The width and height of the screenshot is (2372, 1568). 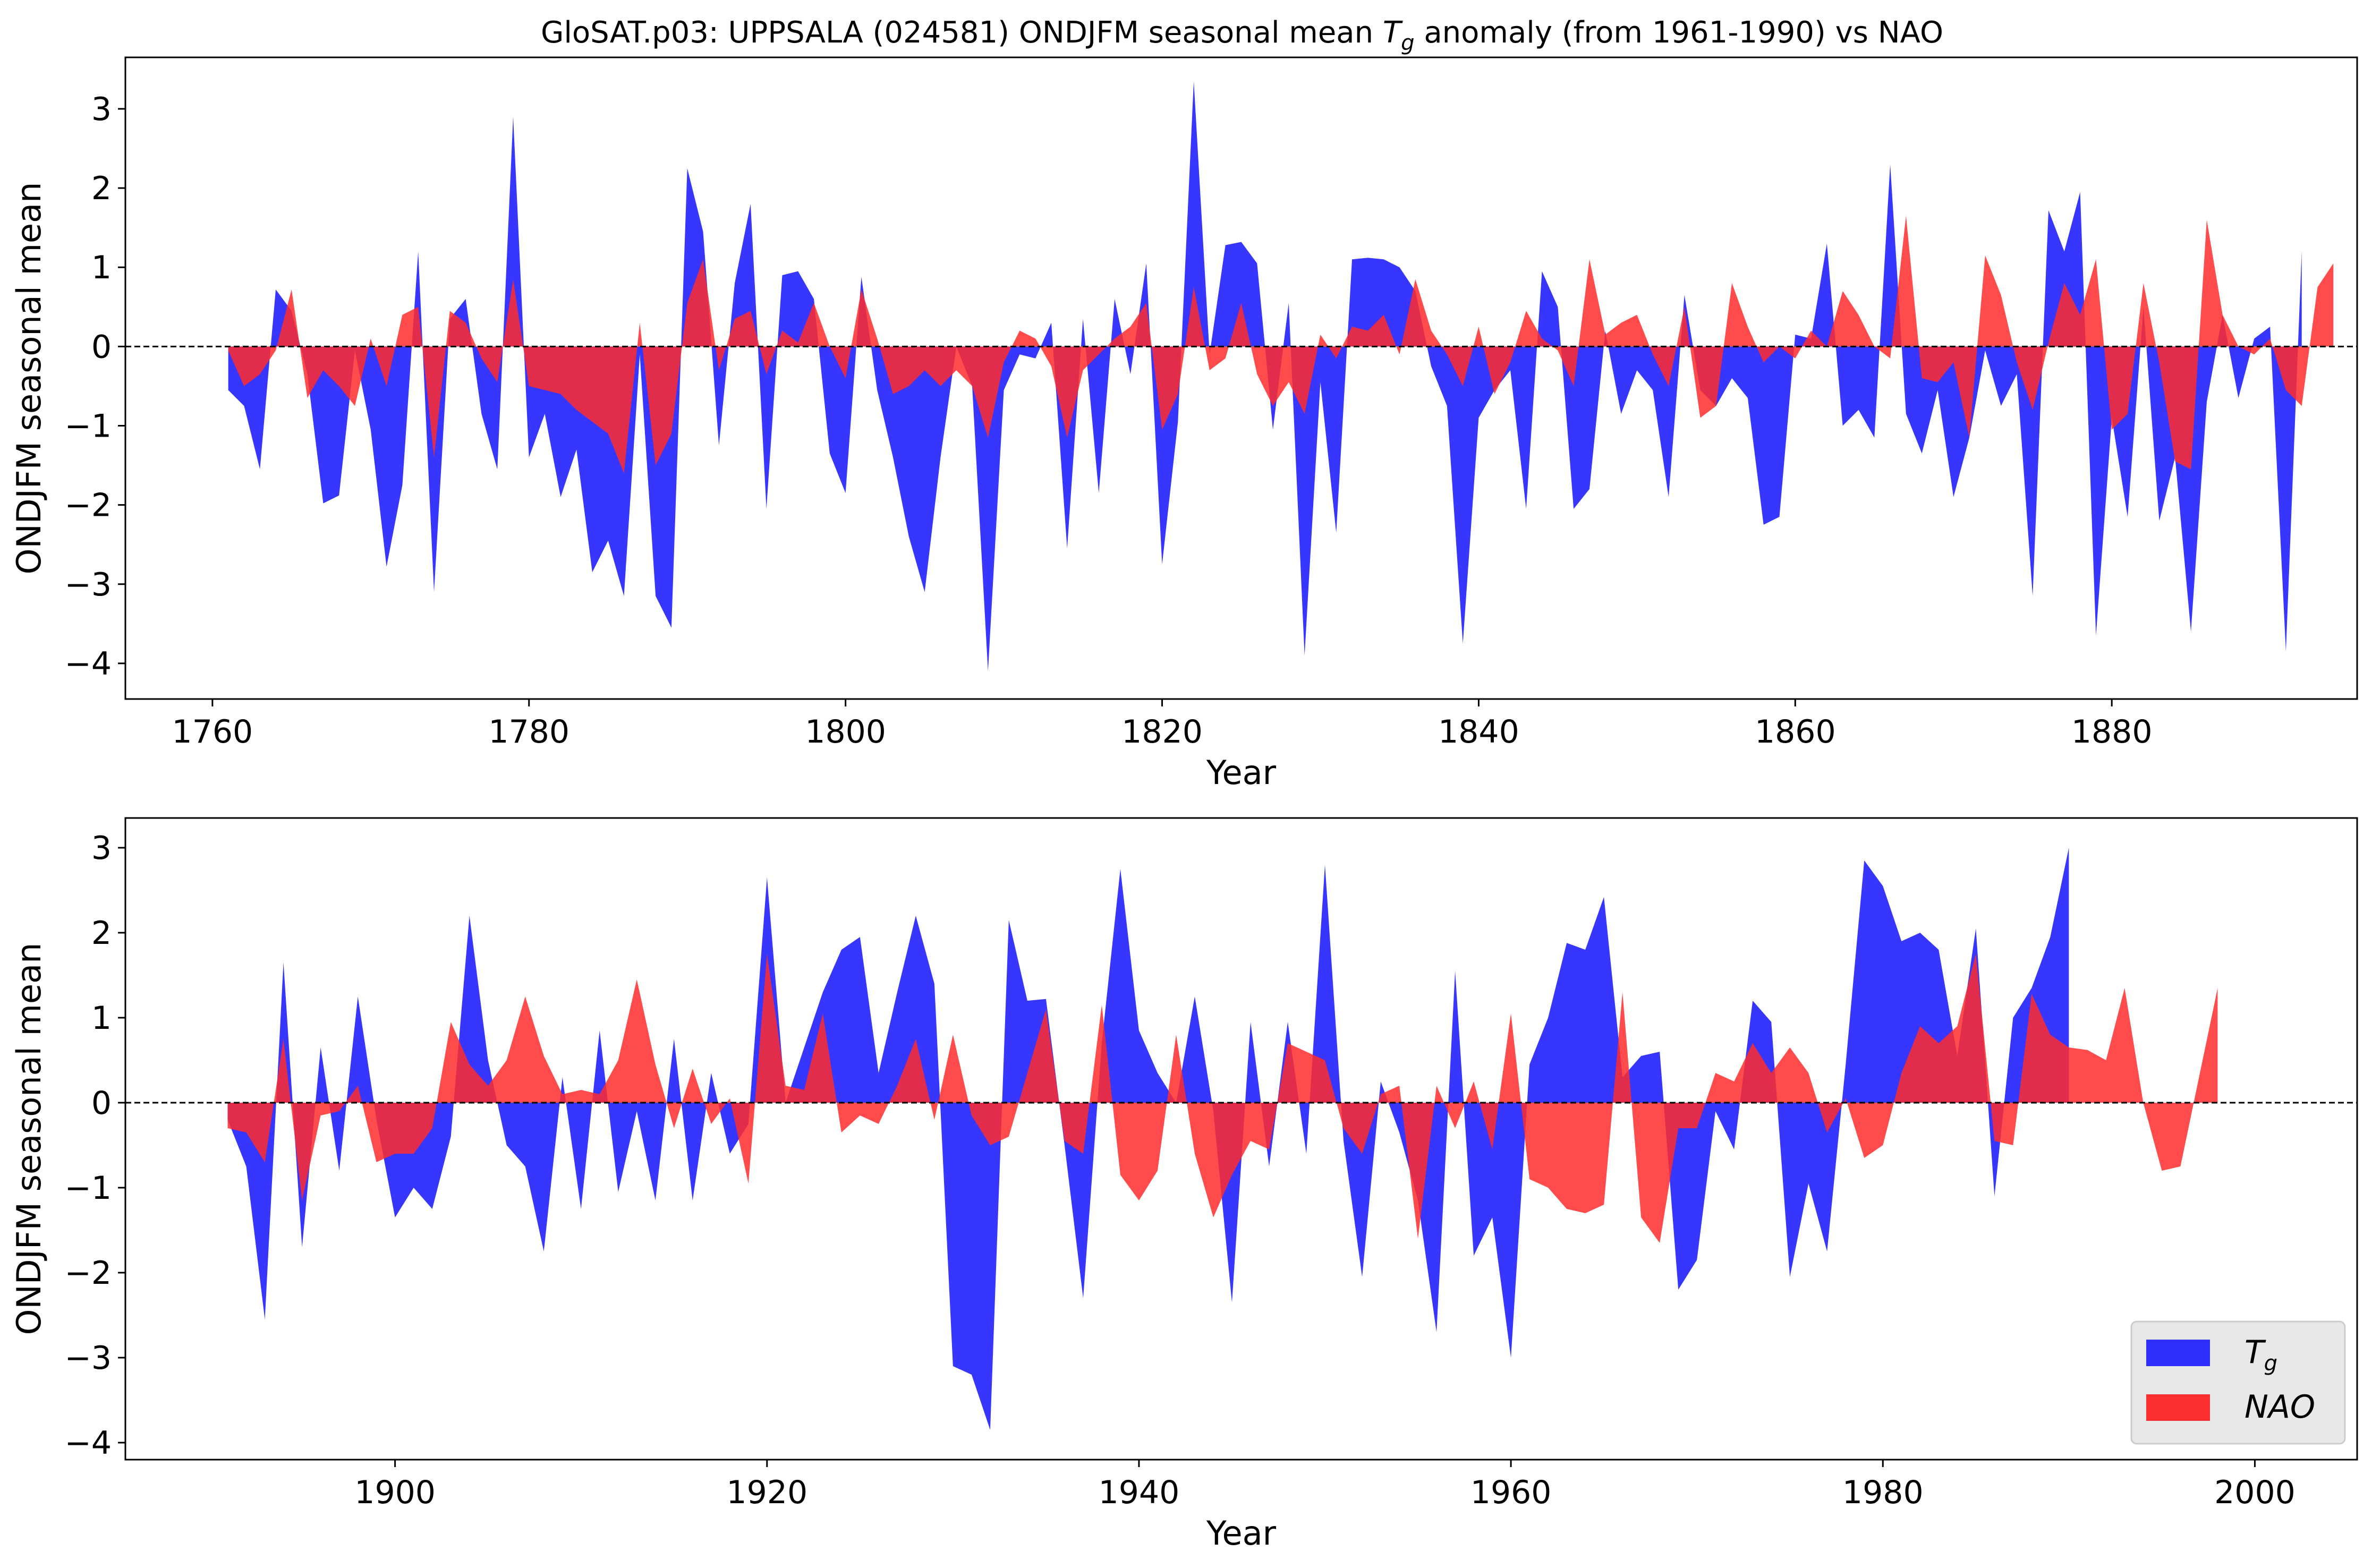 I want to click on legend-swatch-tg, so click(x=2178, y=1353).